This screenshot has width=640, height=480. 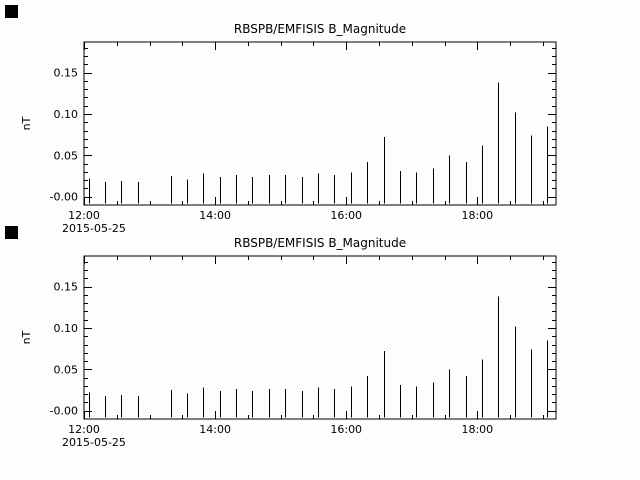 I want to click on black-square-marker-middle-left, so click(x=11, y=232).